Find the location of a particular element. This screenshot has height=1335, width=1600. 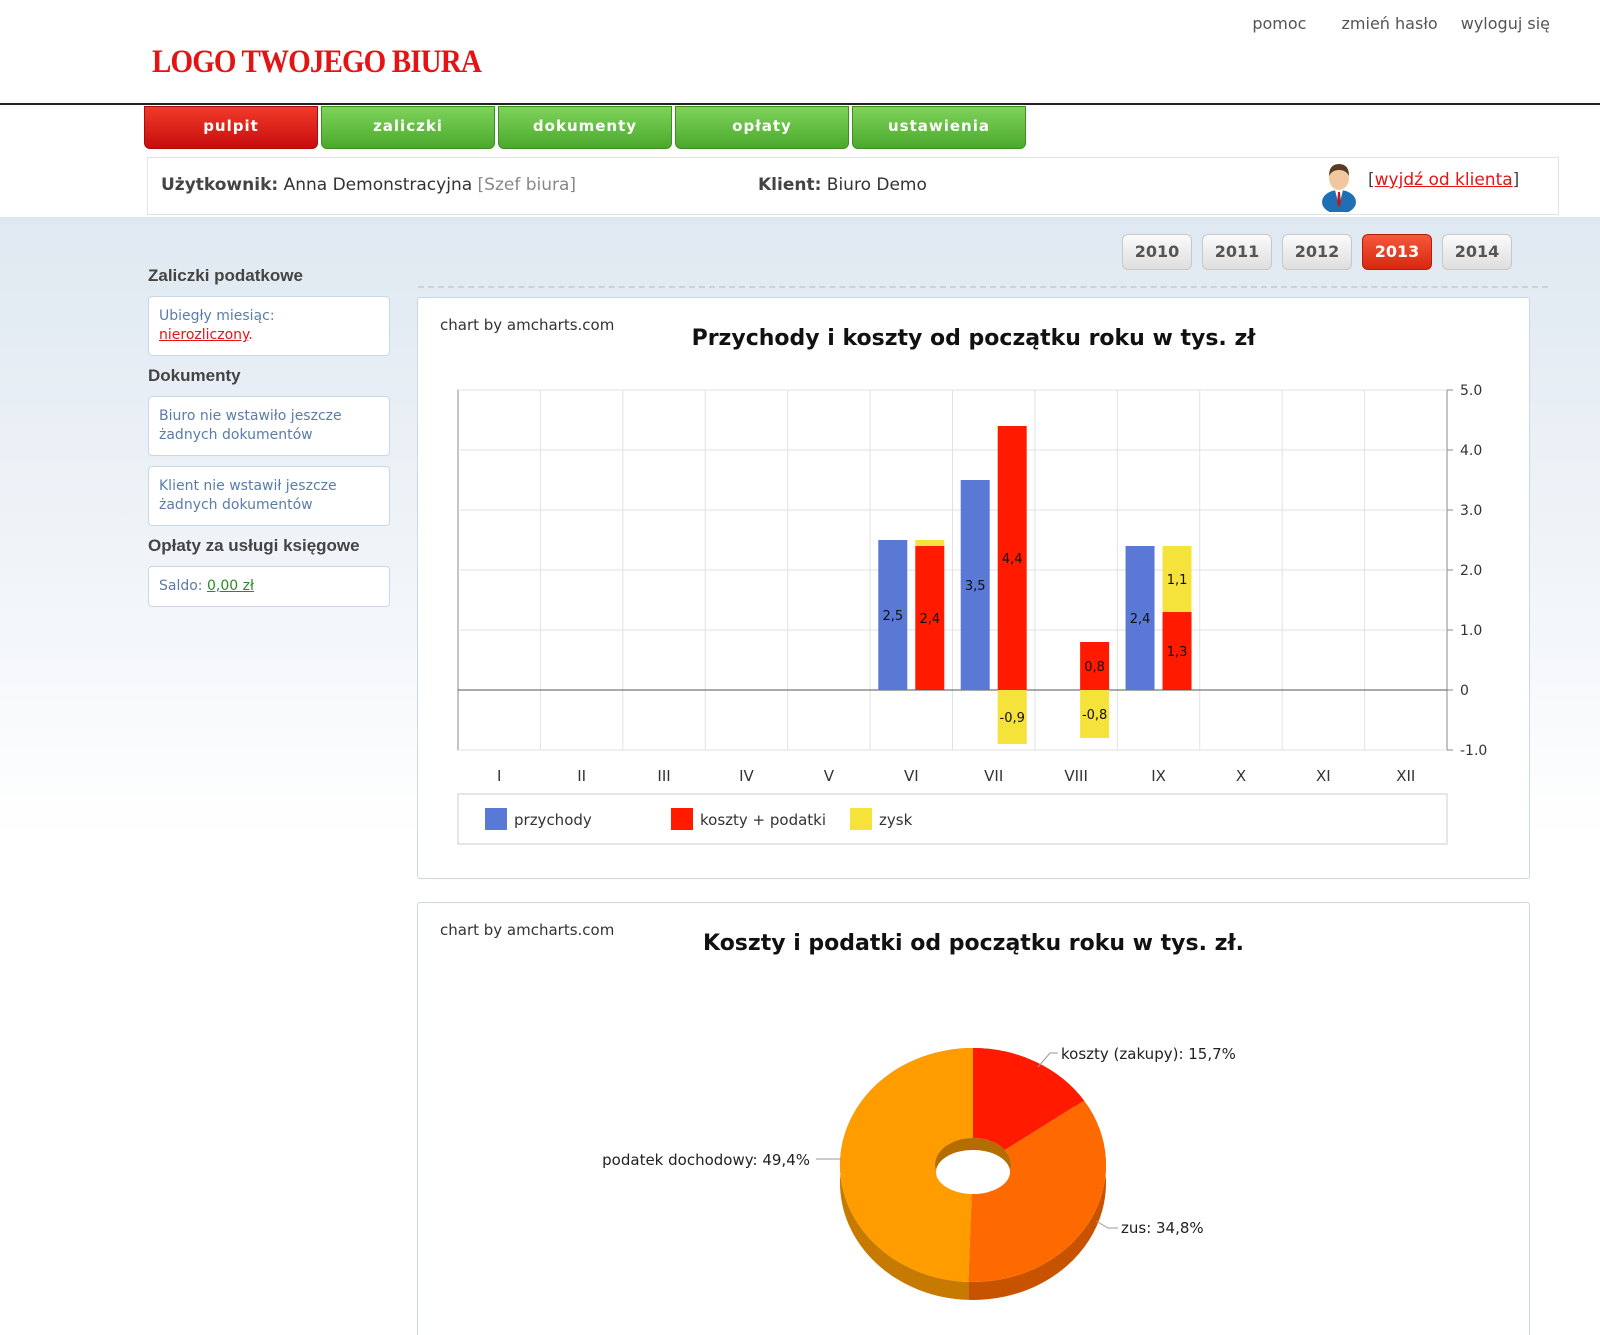

donut-hole is located at coordinates (973, 1172).